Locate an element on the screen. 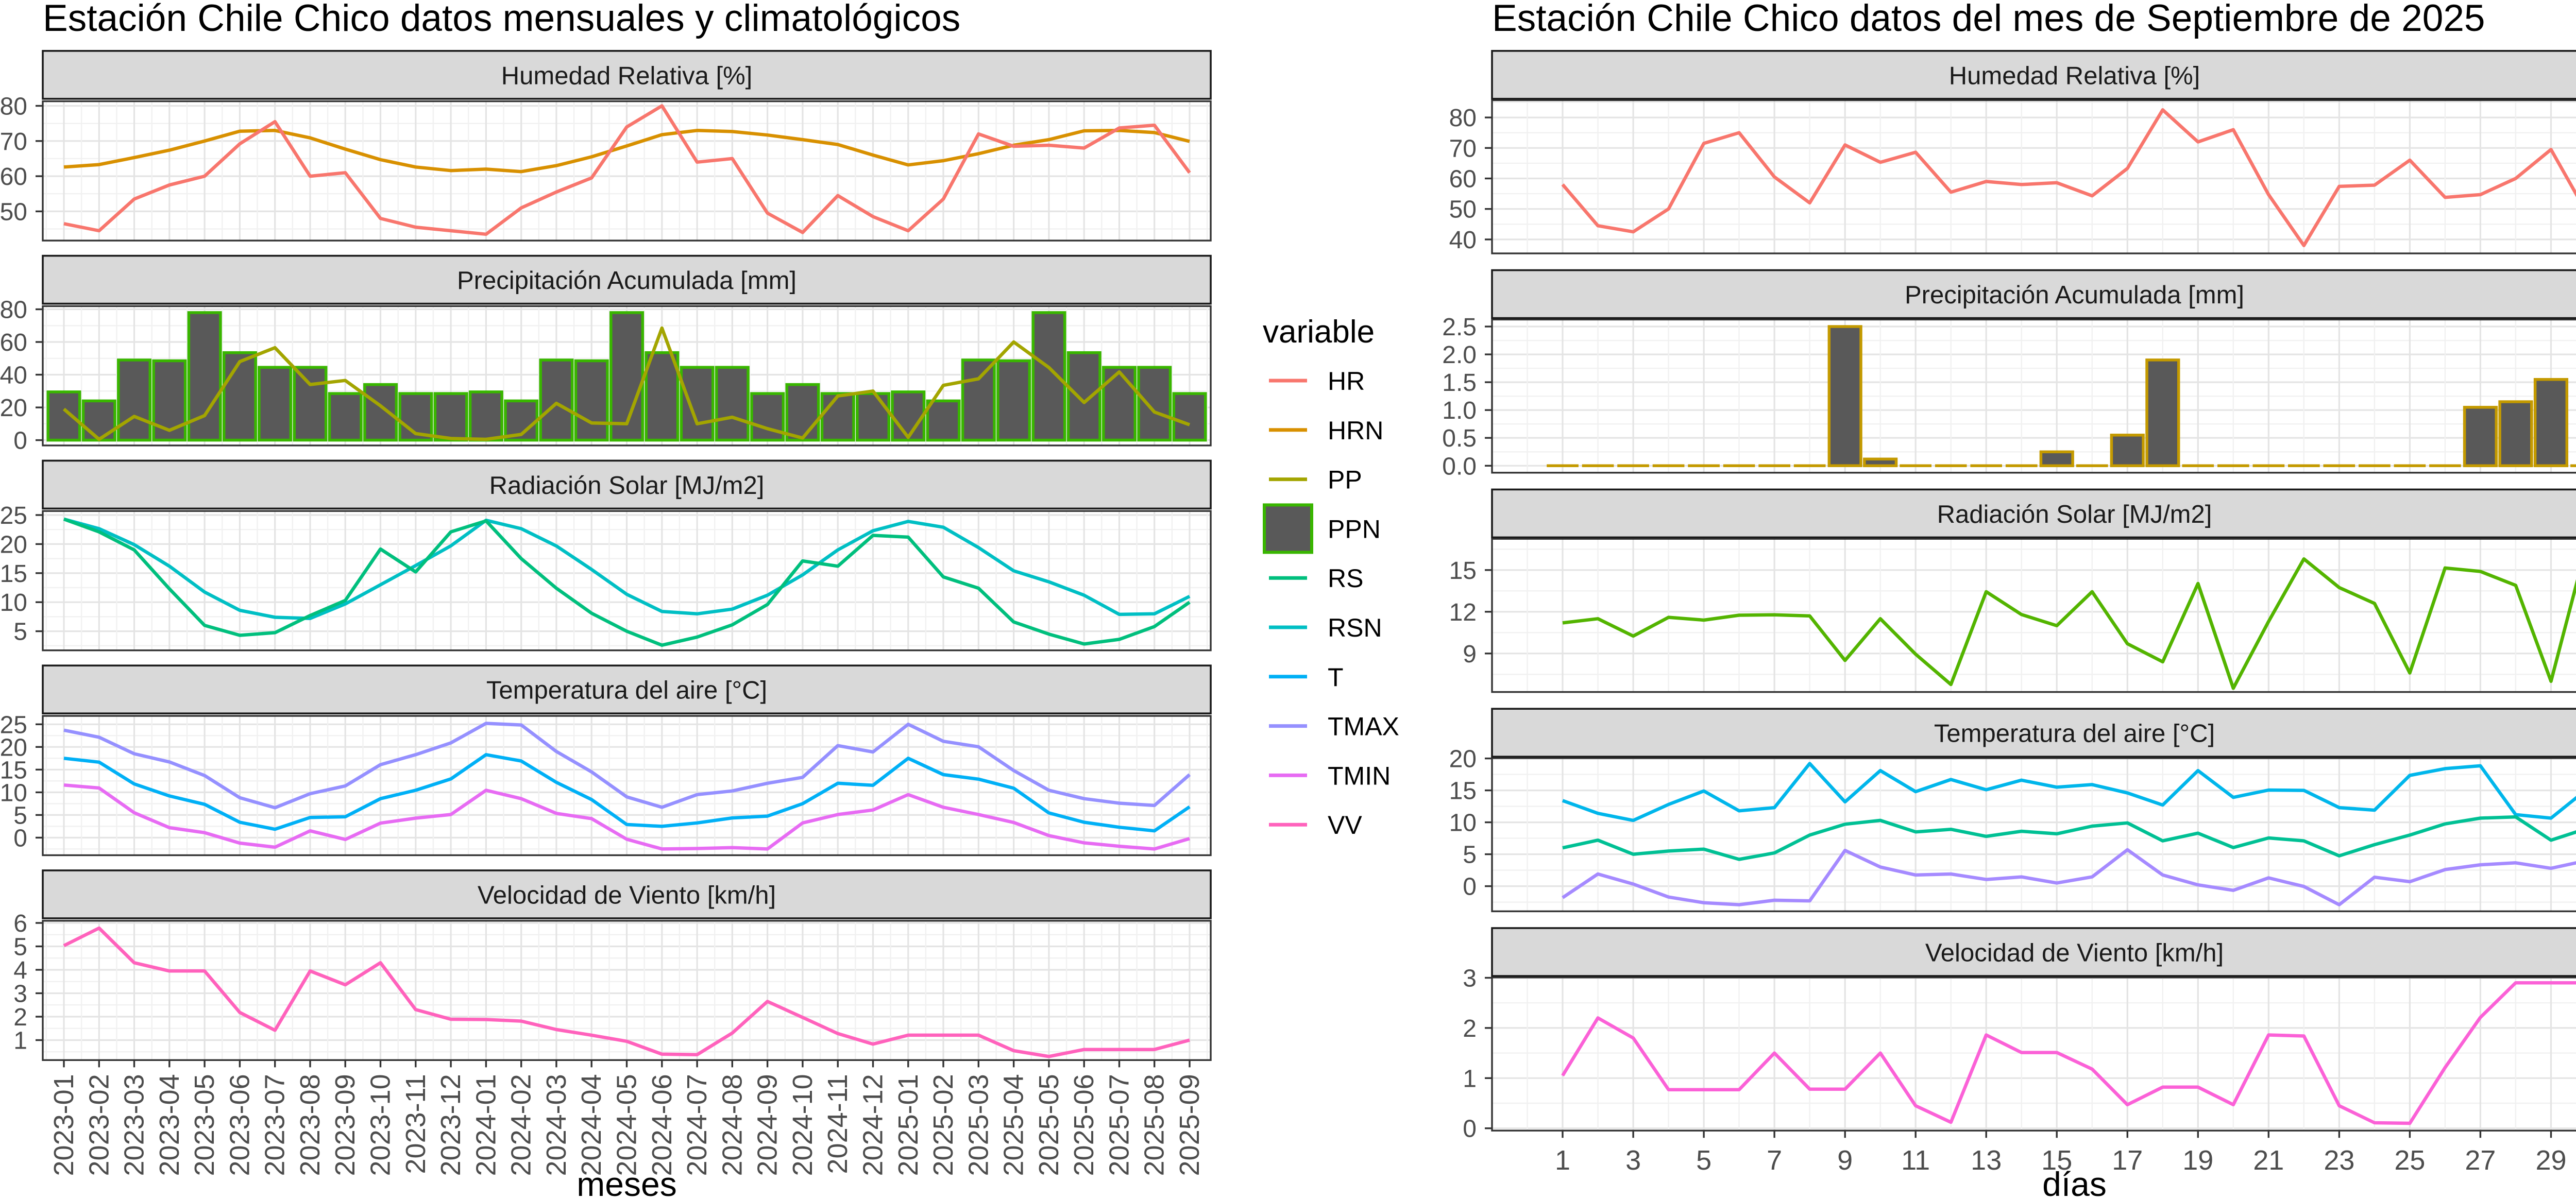 This screenshot has width=2576, height=1199. svg-text: 2023-09 is located at coordinates (345, 1125).